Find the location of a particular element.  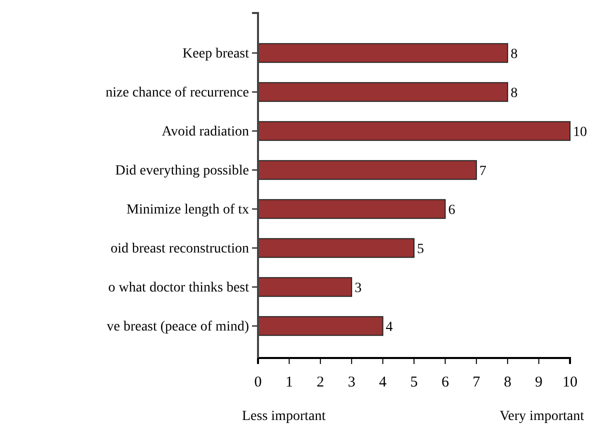

x-tick-label: 3 is located at coordinates (352, 382).